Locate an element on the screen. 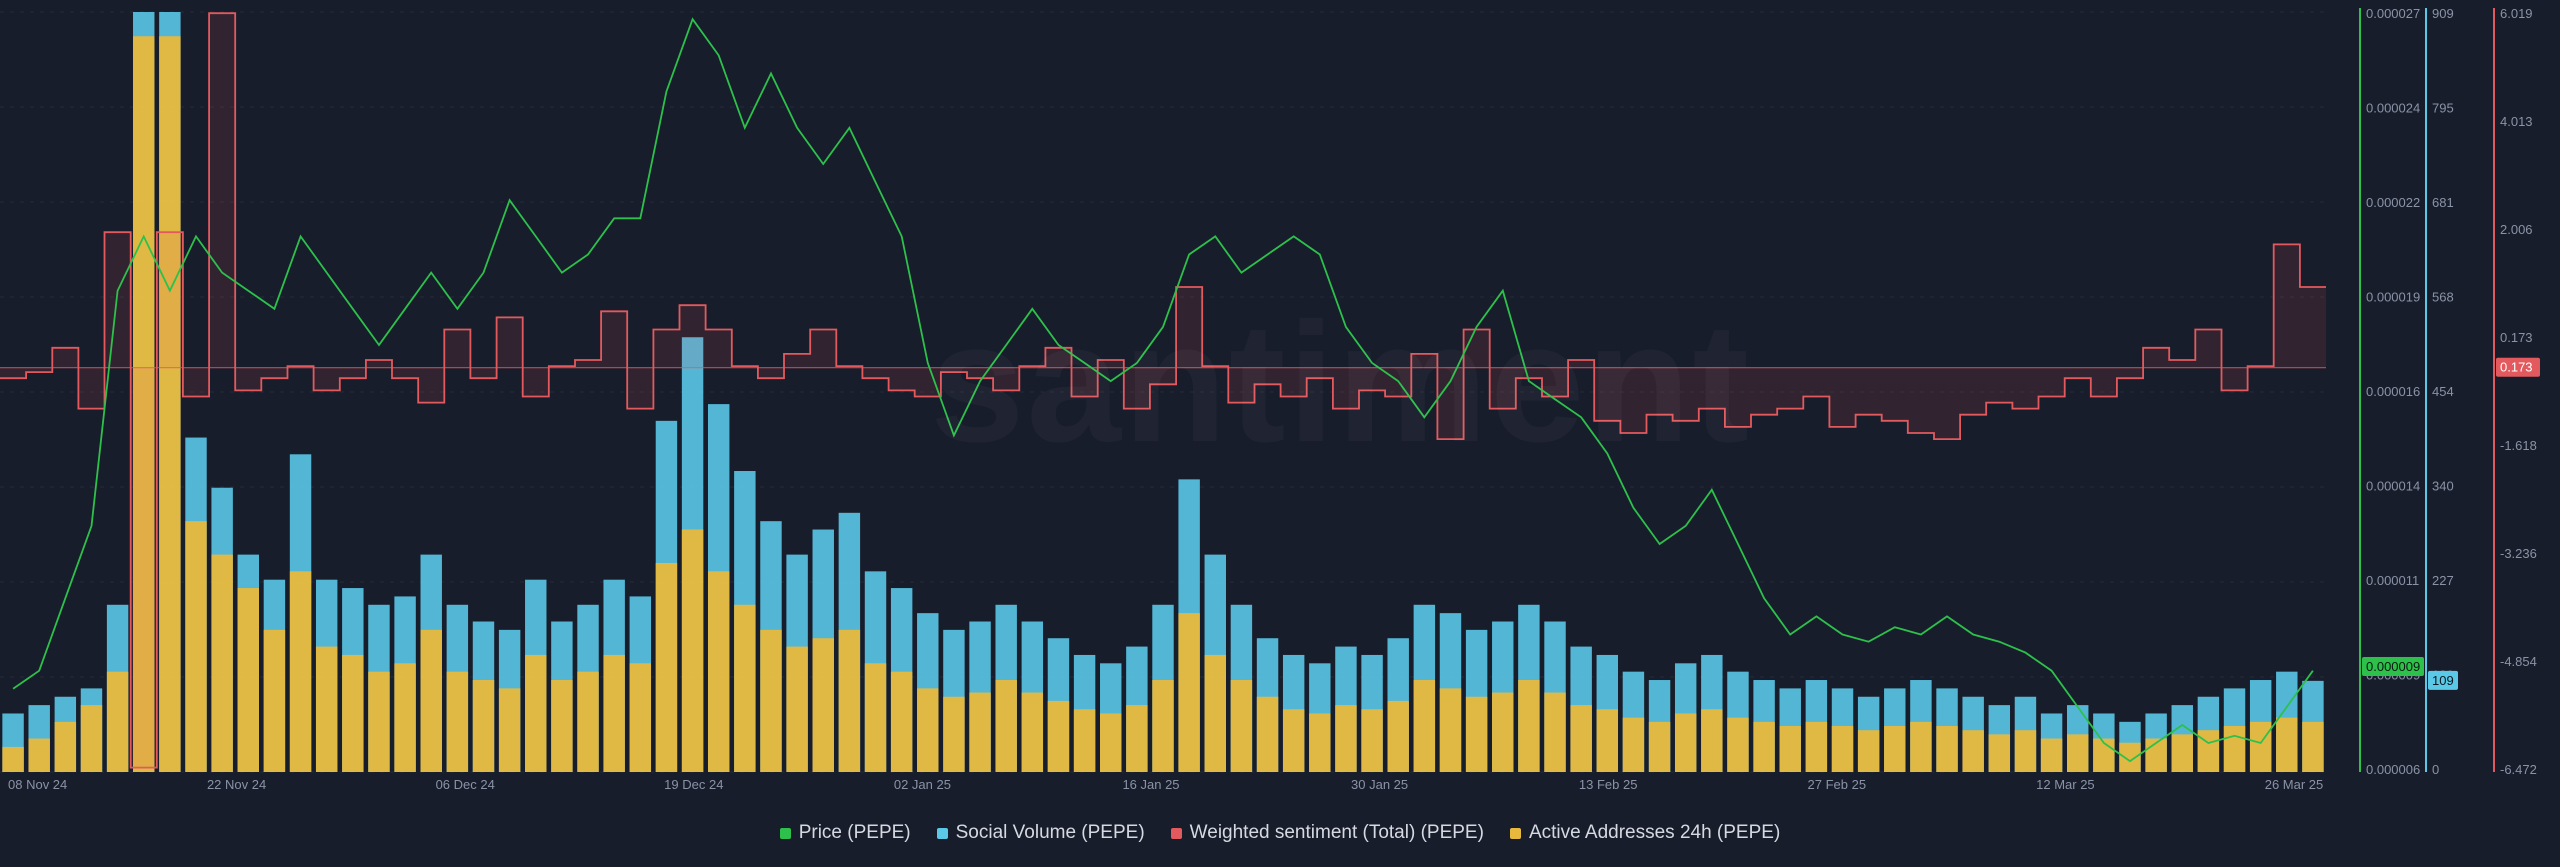 This screenshot has width=2560, height=867. legend-item: Weighted sentiment (Total) (PEPE) is located at coordinates (1327, 833).